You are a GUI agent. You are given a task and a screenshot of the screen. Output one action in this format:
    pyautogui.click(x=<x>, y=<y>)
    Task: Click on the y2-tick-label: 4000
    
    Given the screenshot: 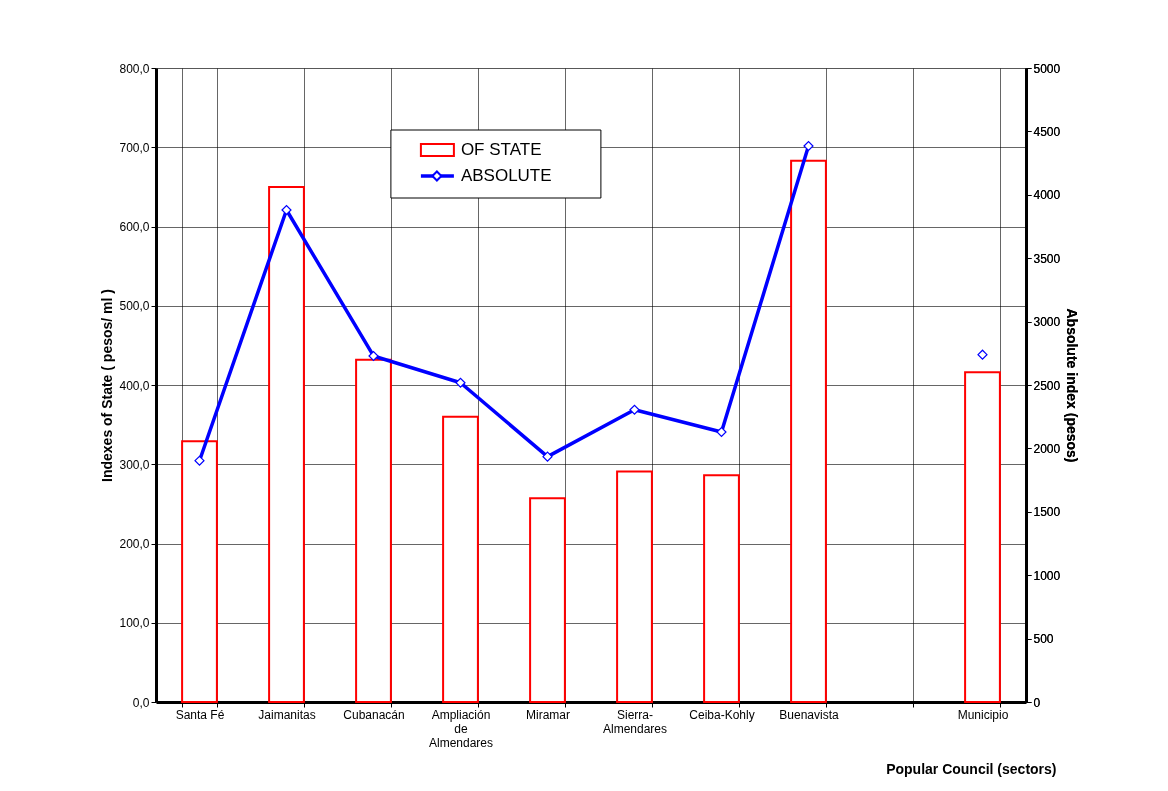 What is the action you would take?
    pyautogui.click(x=1047, y=195)
    